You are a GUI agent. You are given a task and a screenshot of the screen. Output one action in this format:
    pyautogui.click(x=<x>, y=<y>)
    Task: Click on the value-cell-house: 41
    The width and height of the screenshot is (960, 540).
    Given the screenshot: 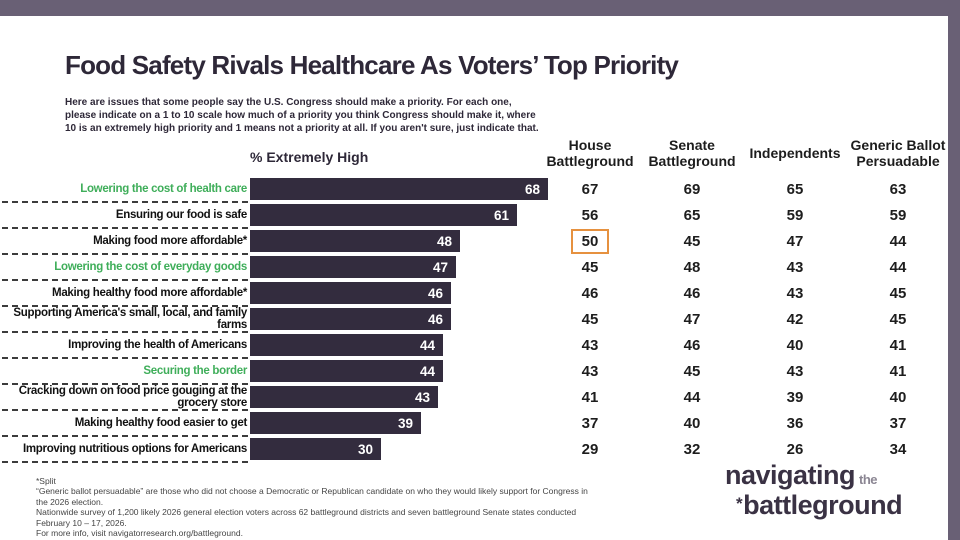 What is the action you would take?
    pyautogui.click(x=590, y=397)
    